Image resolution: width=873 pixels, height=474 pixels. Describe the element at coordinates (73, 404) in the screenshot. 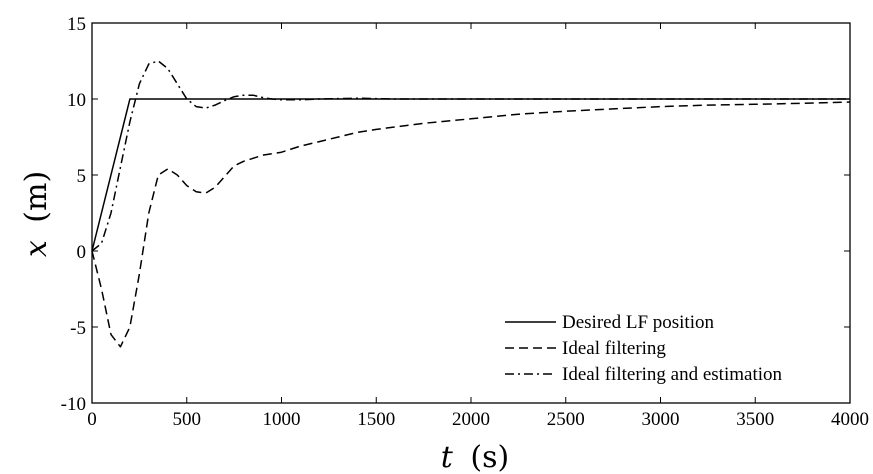

I see `y-tick-label: -10` at that location.